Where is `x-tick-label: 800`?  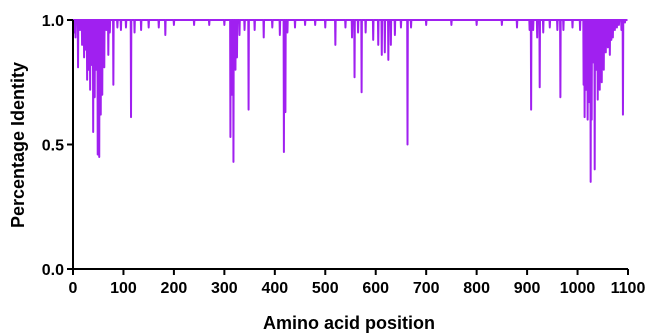 x-tick-label: 800 is located at coordinates (476, 288).